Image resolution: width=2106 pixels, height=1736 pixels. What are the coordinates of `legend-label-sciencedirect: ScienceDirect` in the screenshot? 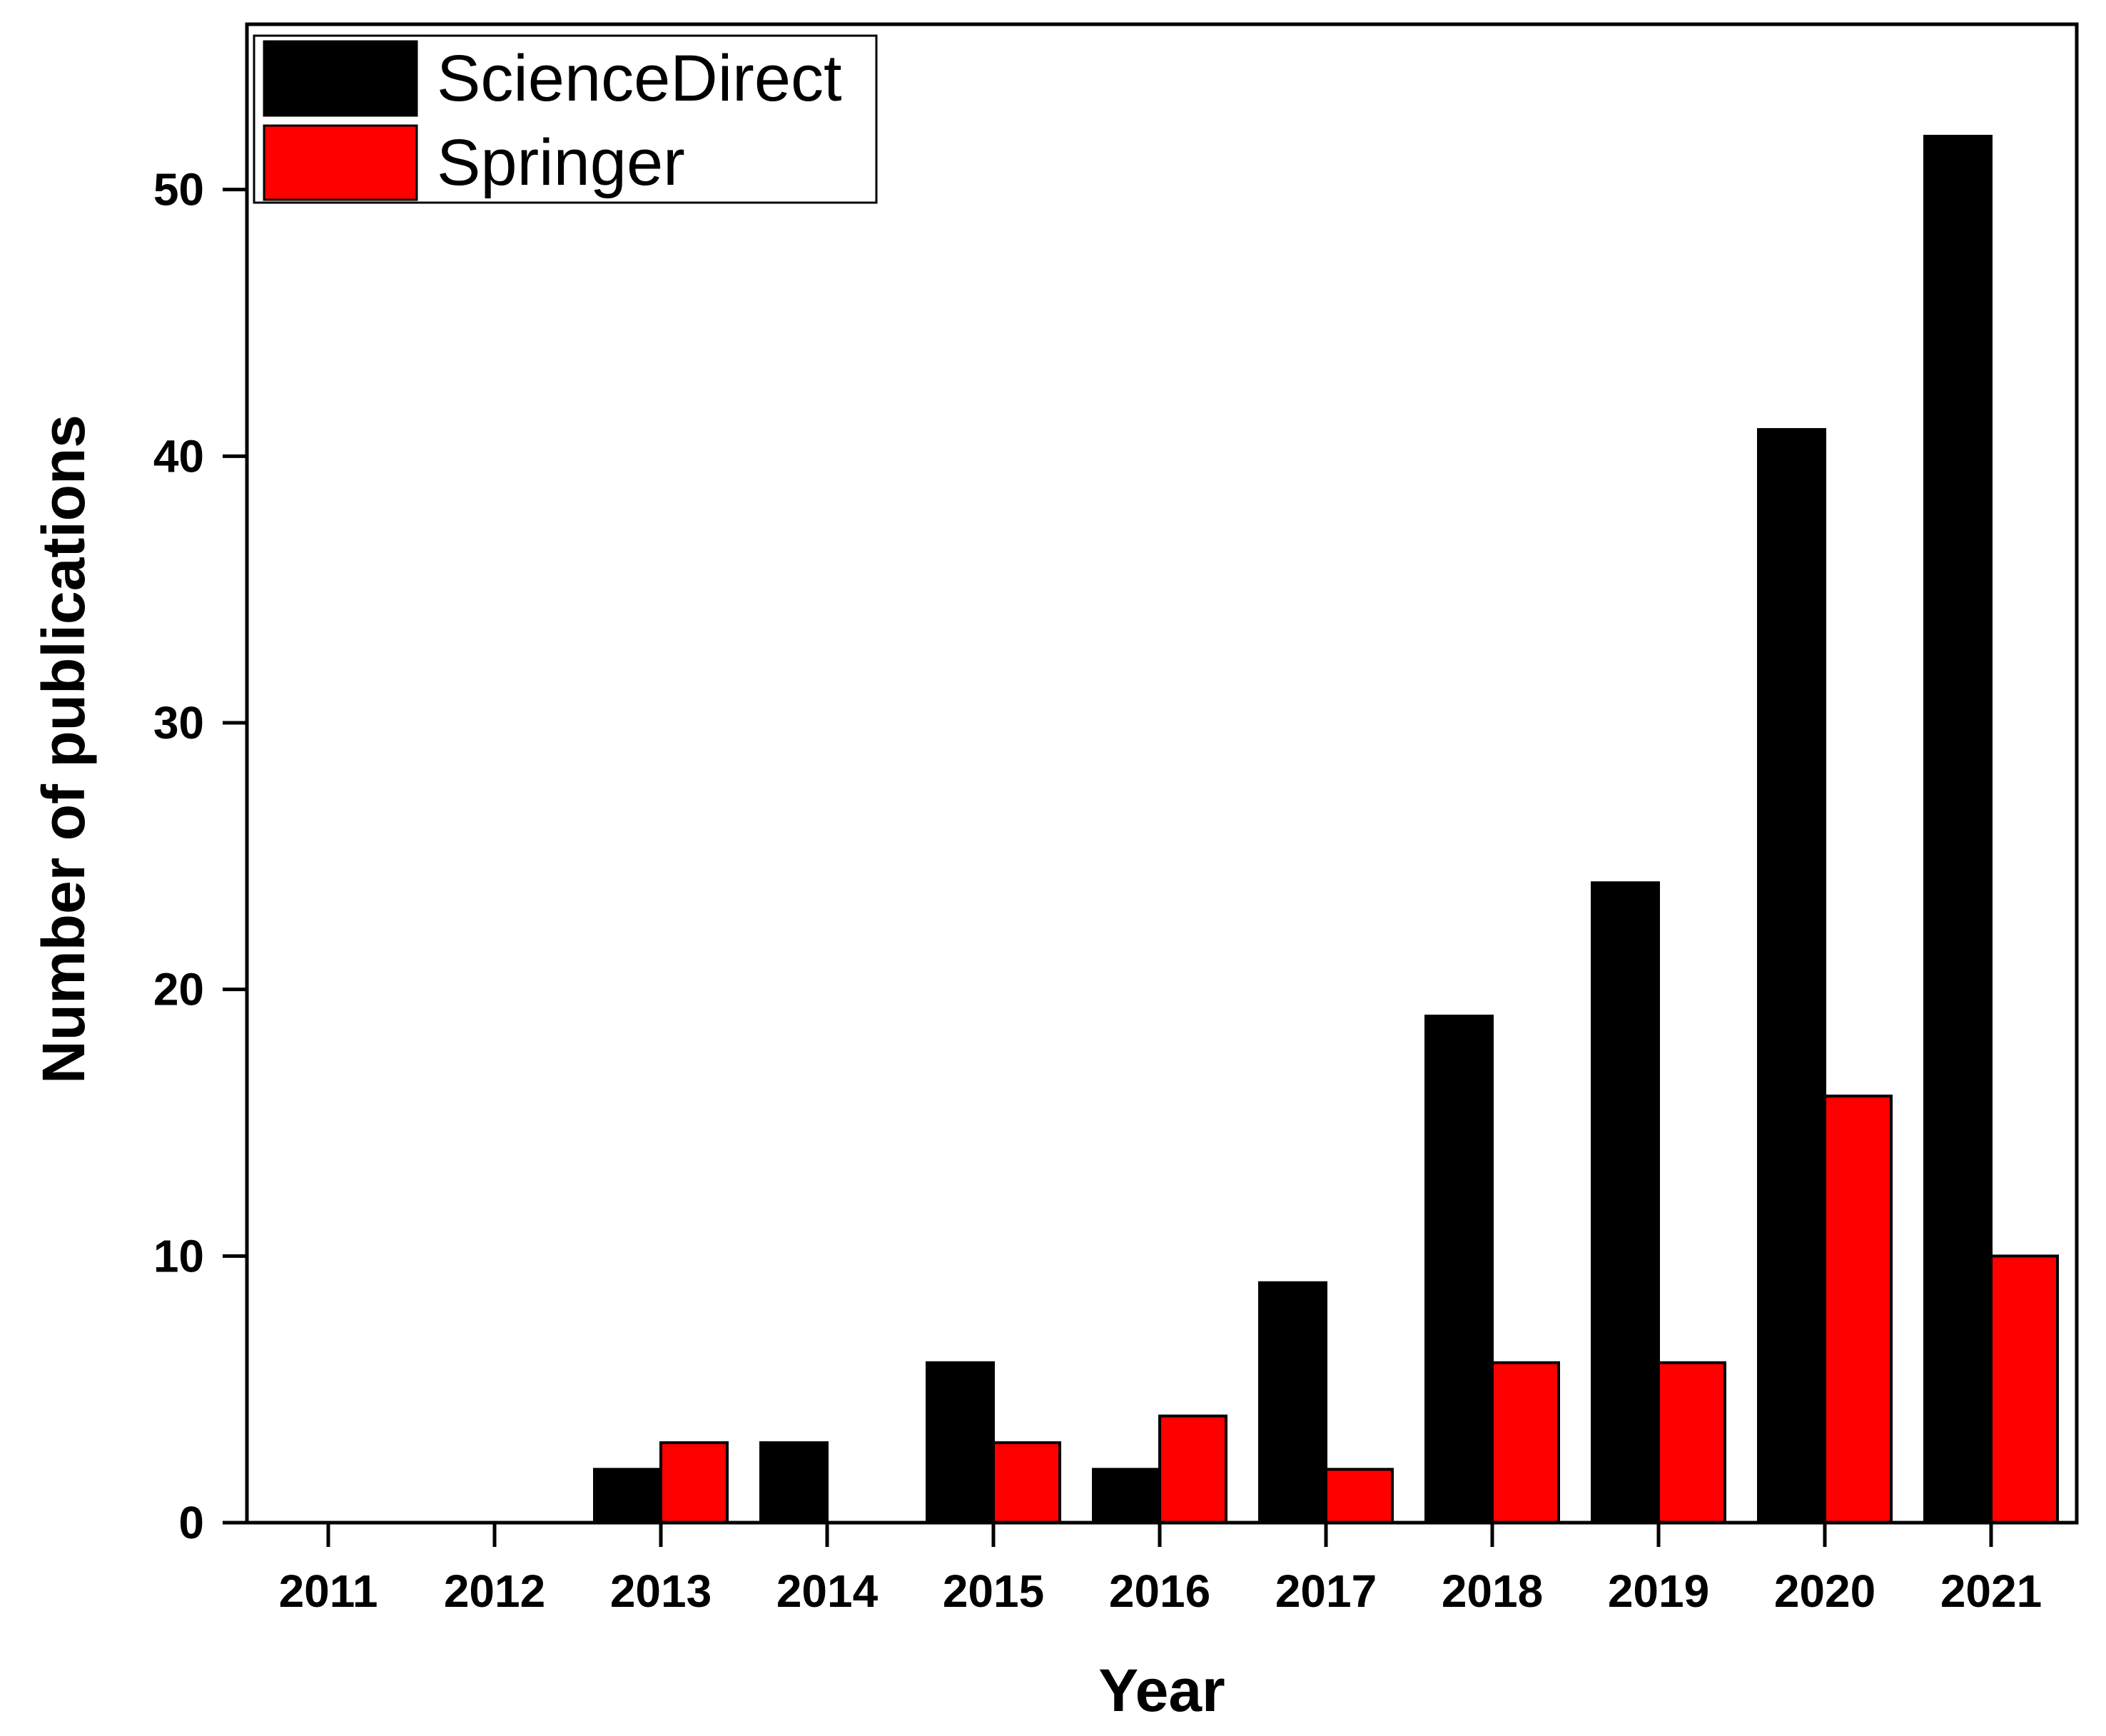 It's located at (639, 78).